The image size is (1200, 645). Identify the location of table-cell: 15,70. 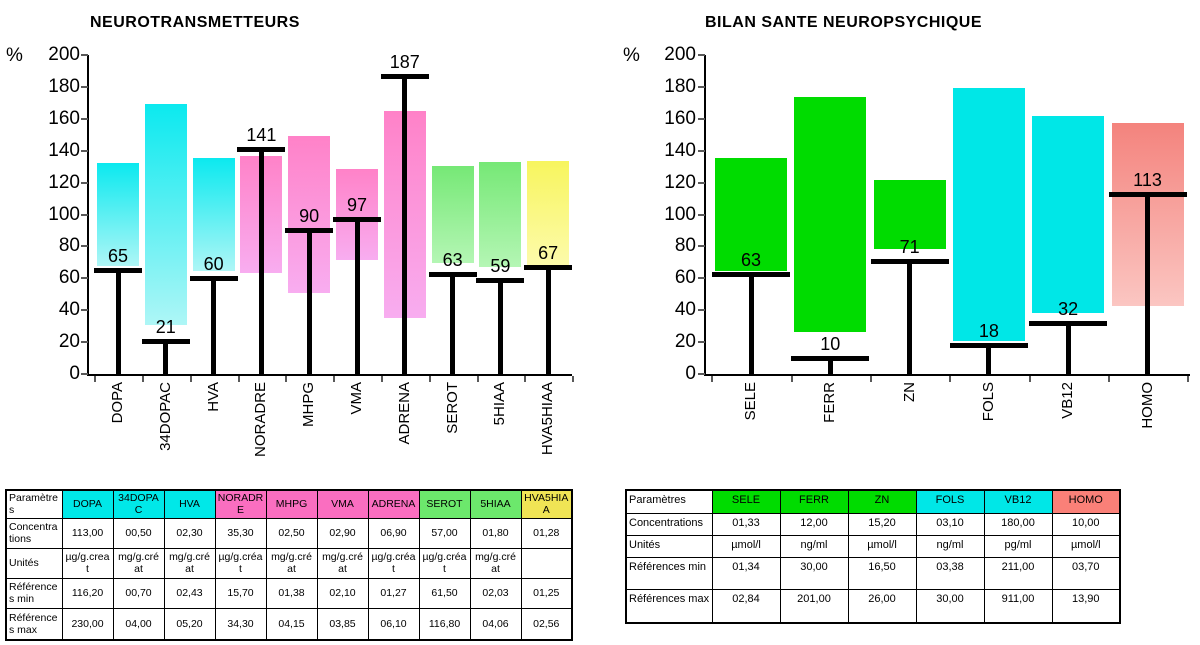
(240, 593).